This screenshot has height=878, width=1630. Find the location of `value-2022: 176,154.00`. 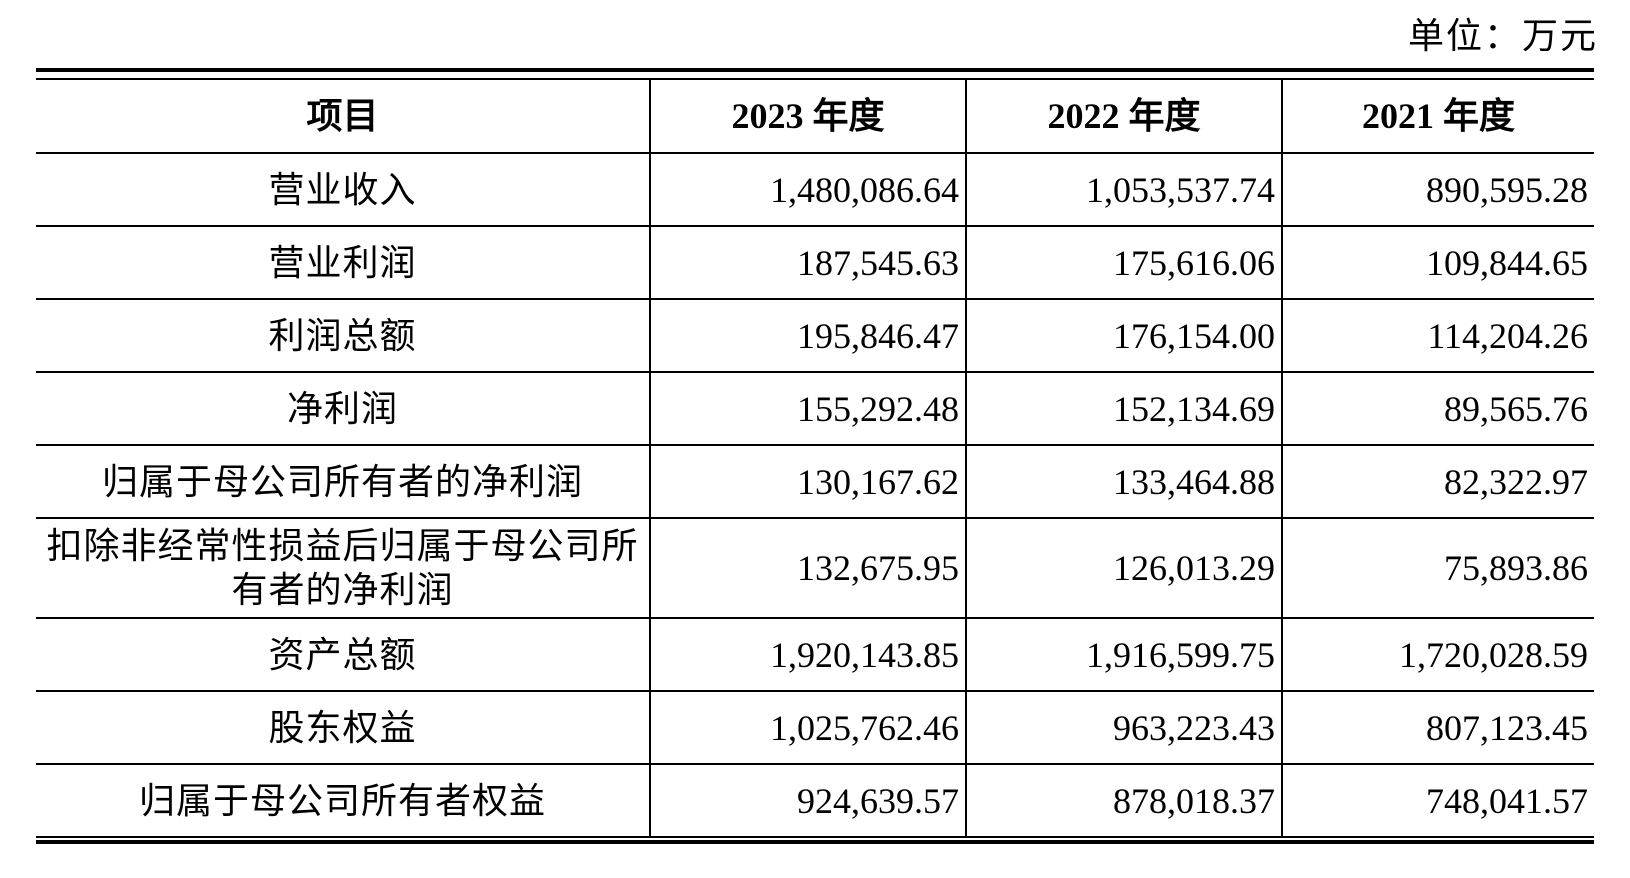

value-2022: 176,154.00 is located at coordinates (1123, 336).